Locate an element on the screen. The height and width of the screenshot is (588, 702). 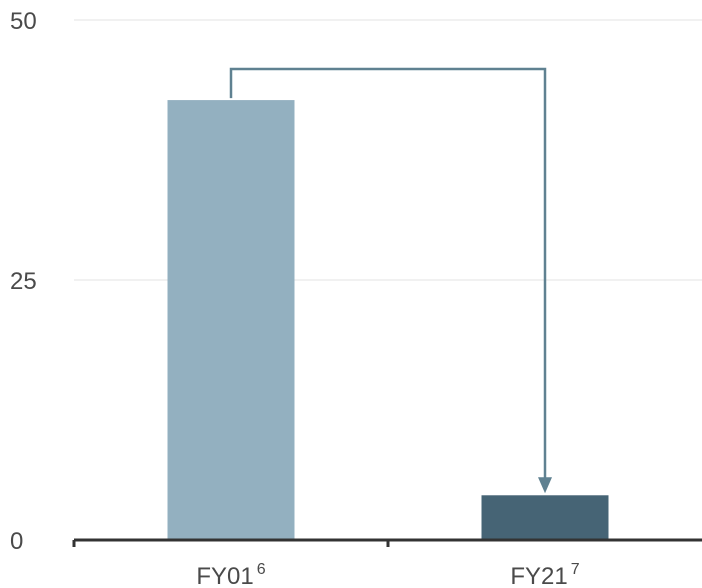
y-axis-ticks: 0 25 50 is located at coordinates (23, 281).